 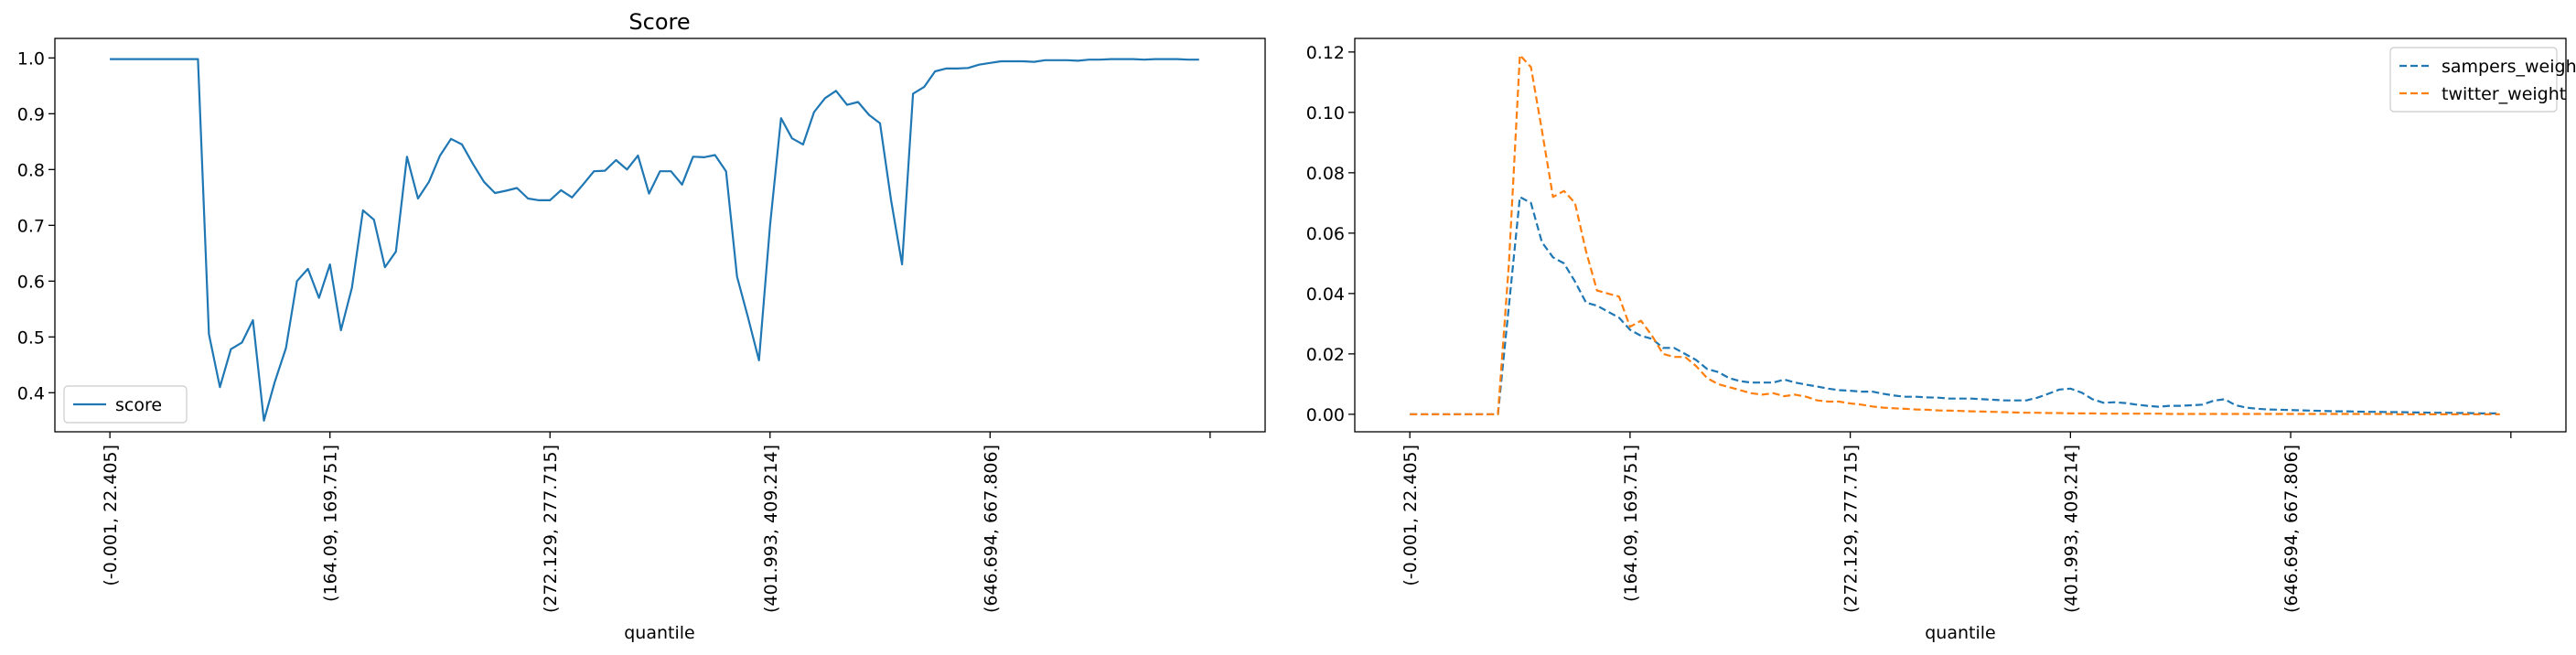 I want to click on legend: sampers_weight twitter_weight, so click(x=2482, y=80).